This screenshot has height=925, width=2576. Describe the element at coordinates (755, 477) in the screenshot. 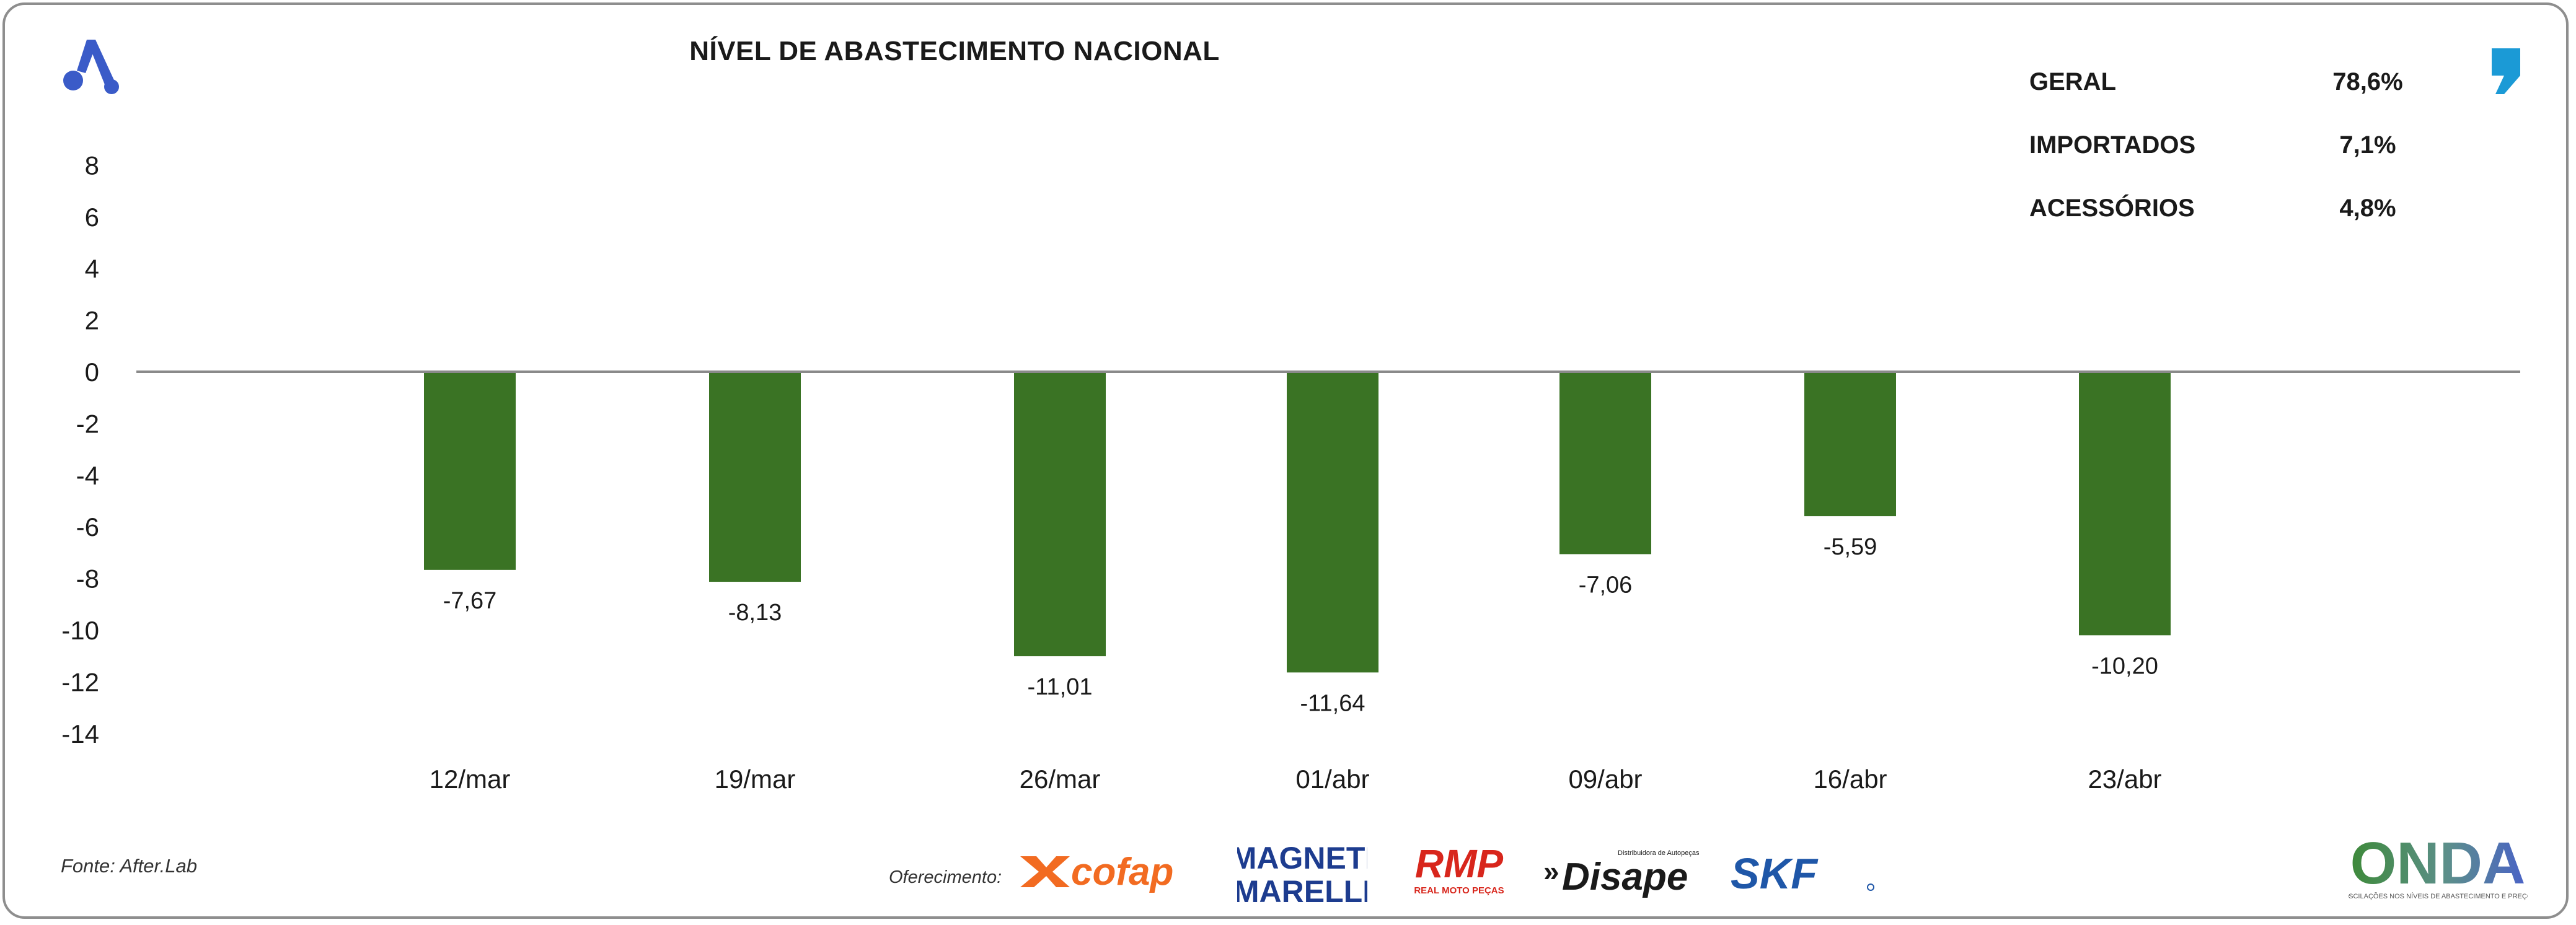

I see `bar-19-mar` at that location.